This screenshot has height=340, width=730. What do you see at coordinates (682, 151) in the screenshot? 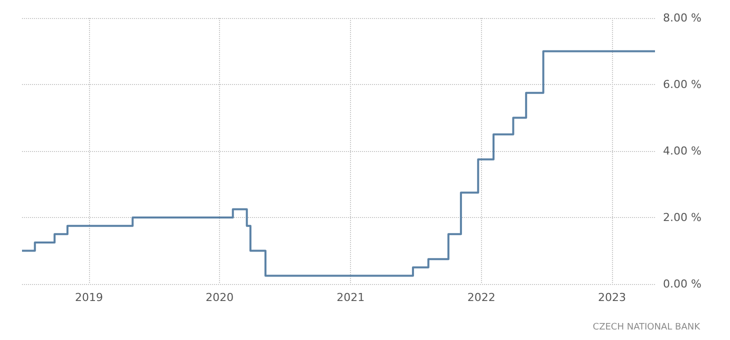
I see `y-tick-label: 4.00 %` at bounding box center [682, 151].